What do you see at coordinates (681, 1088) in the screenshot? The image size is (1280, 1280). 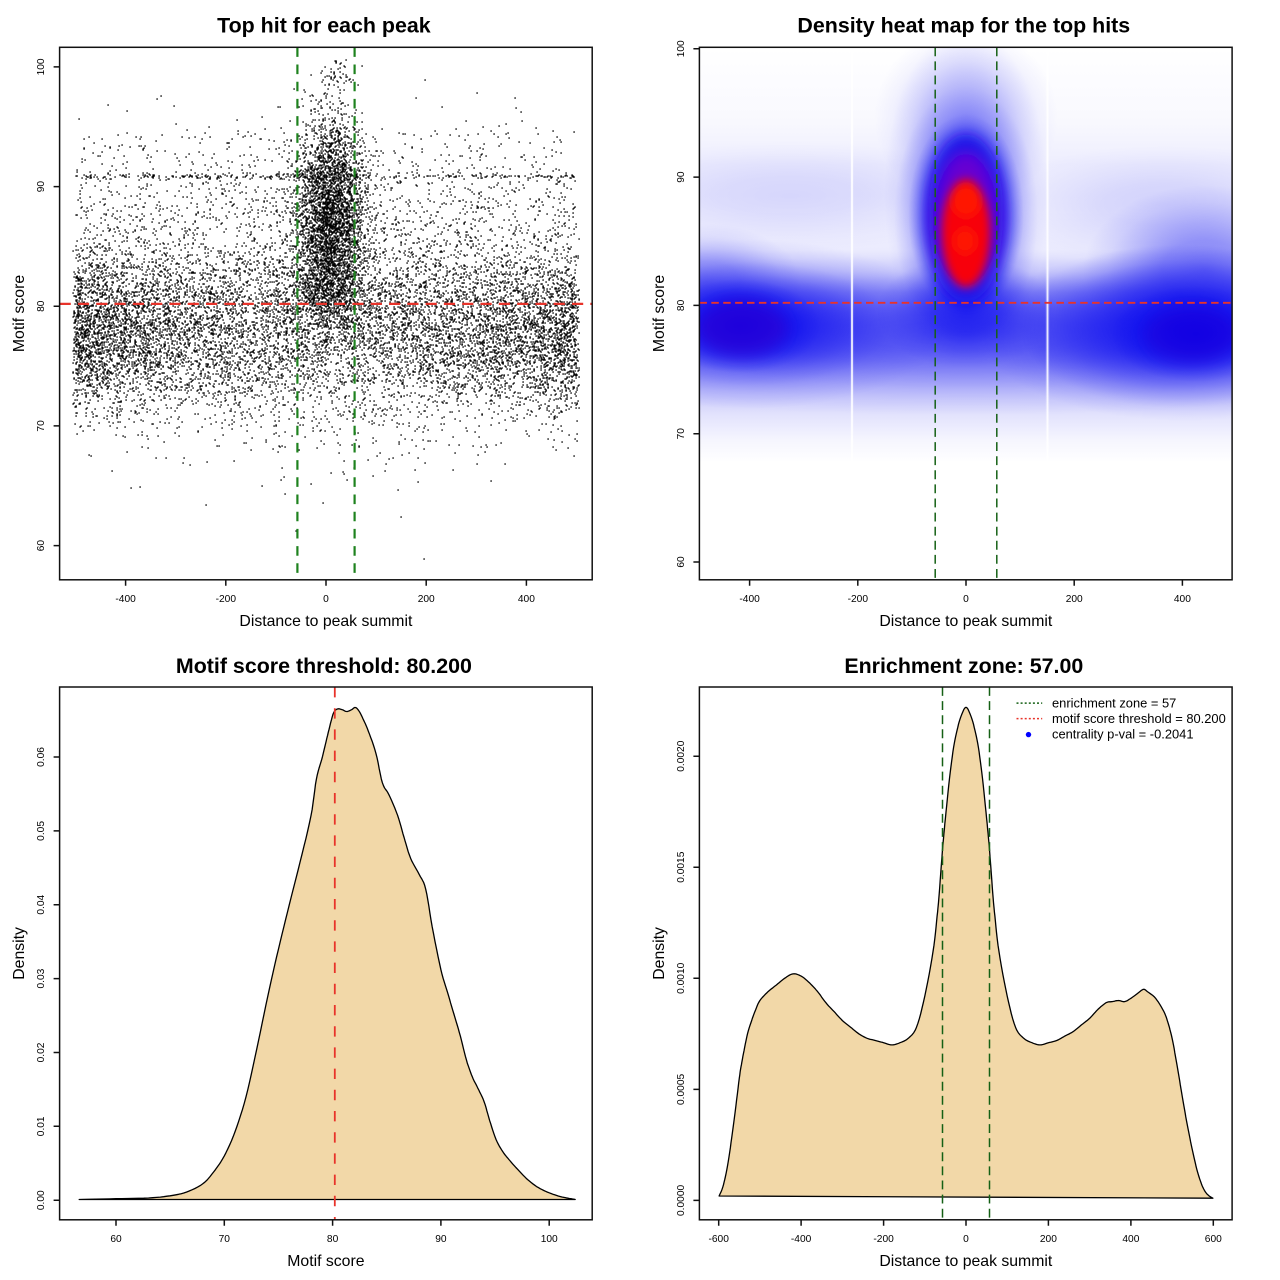 I see `svg-text: 0.0005` at bounding box center [681, 1088].